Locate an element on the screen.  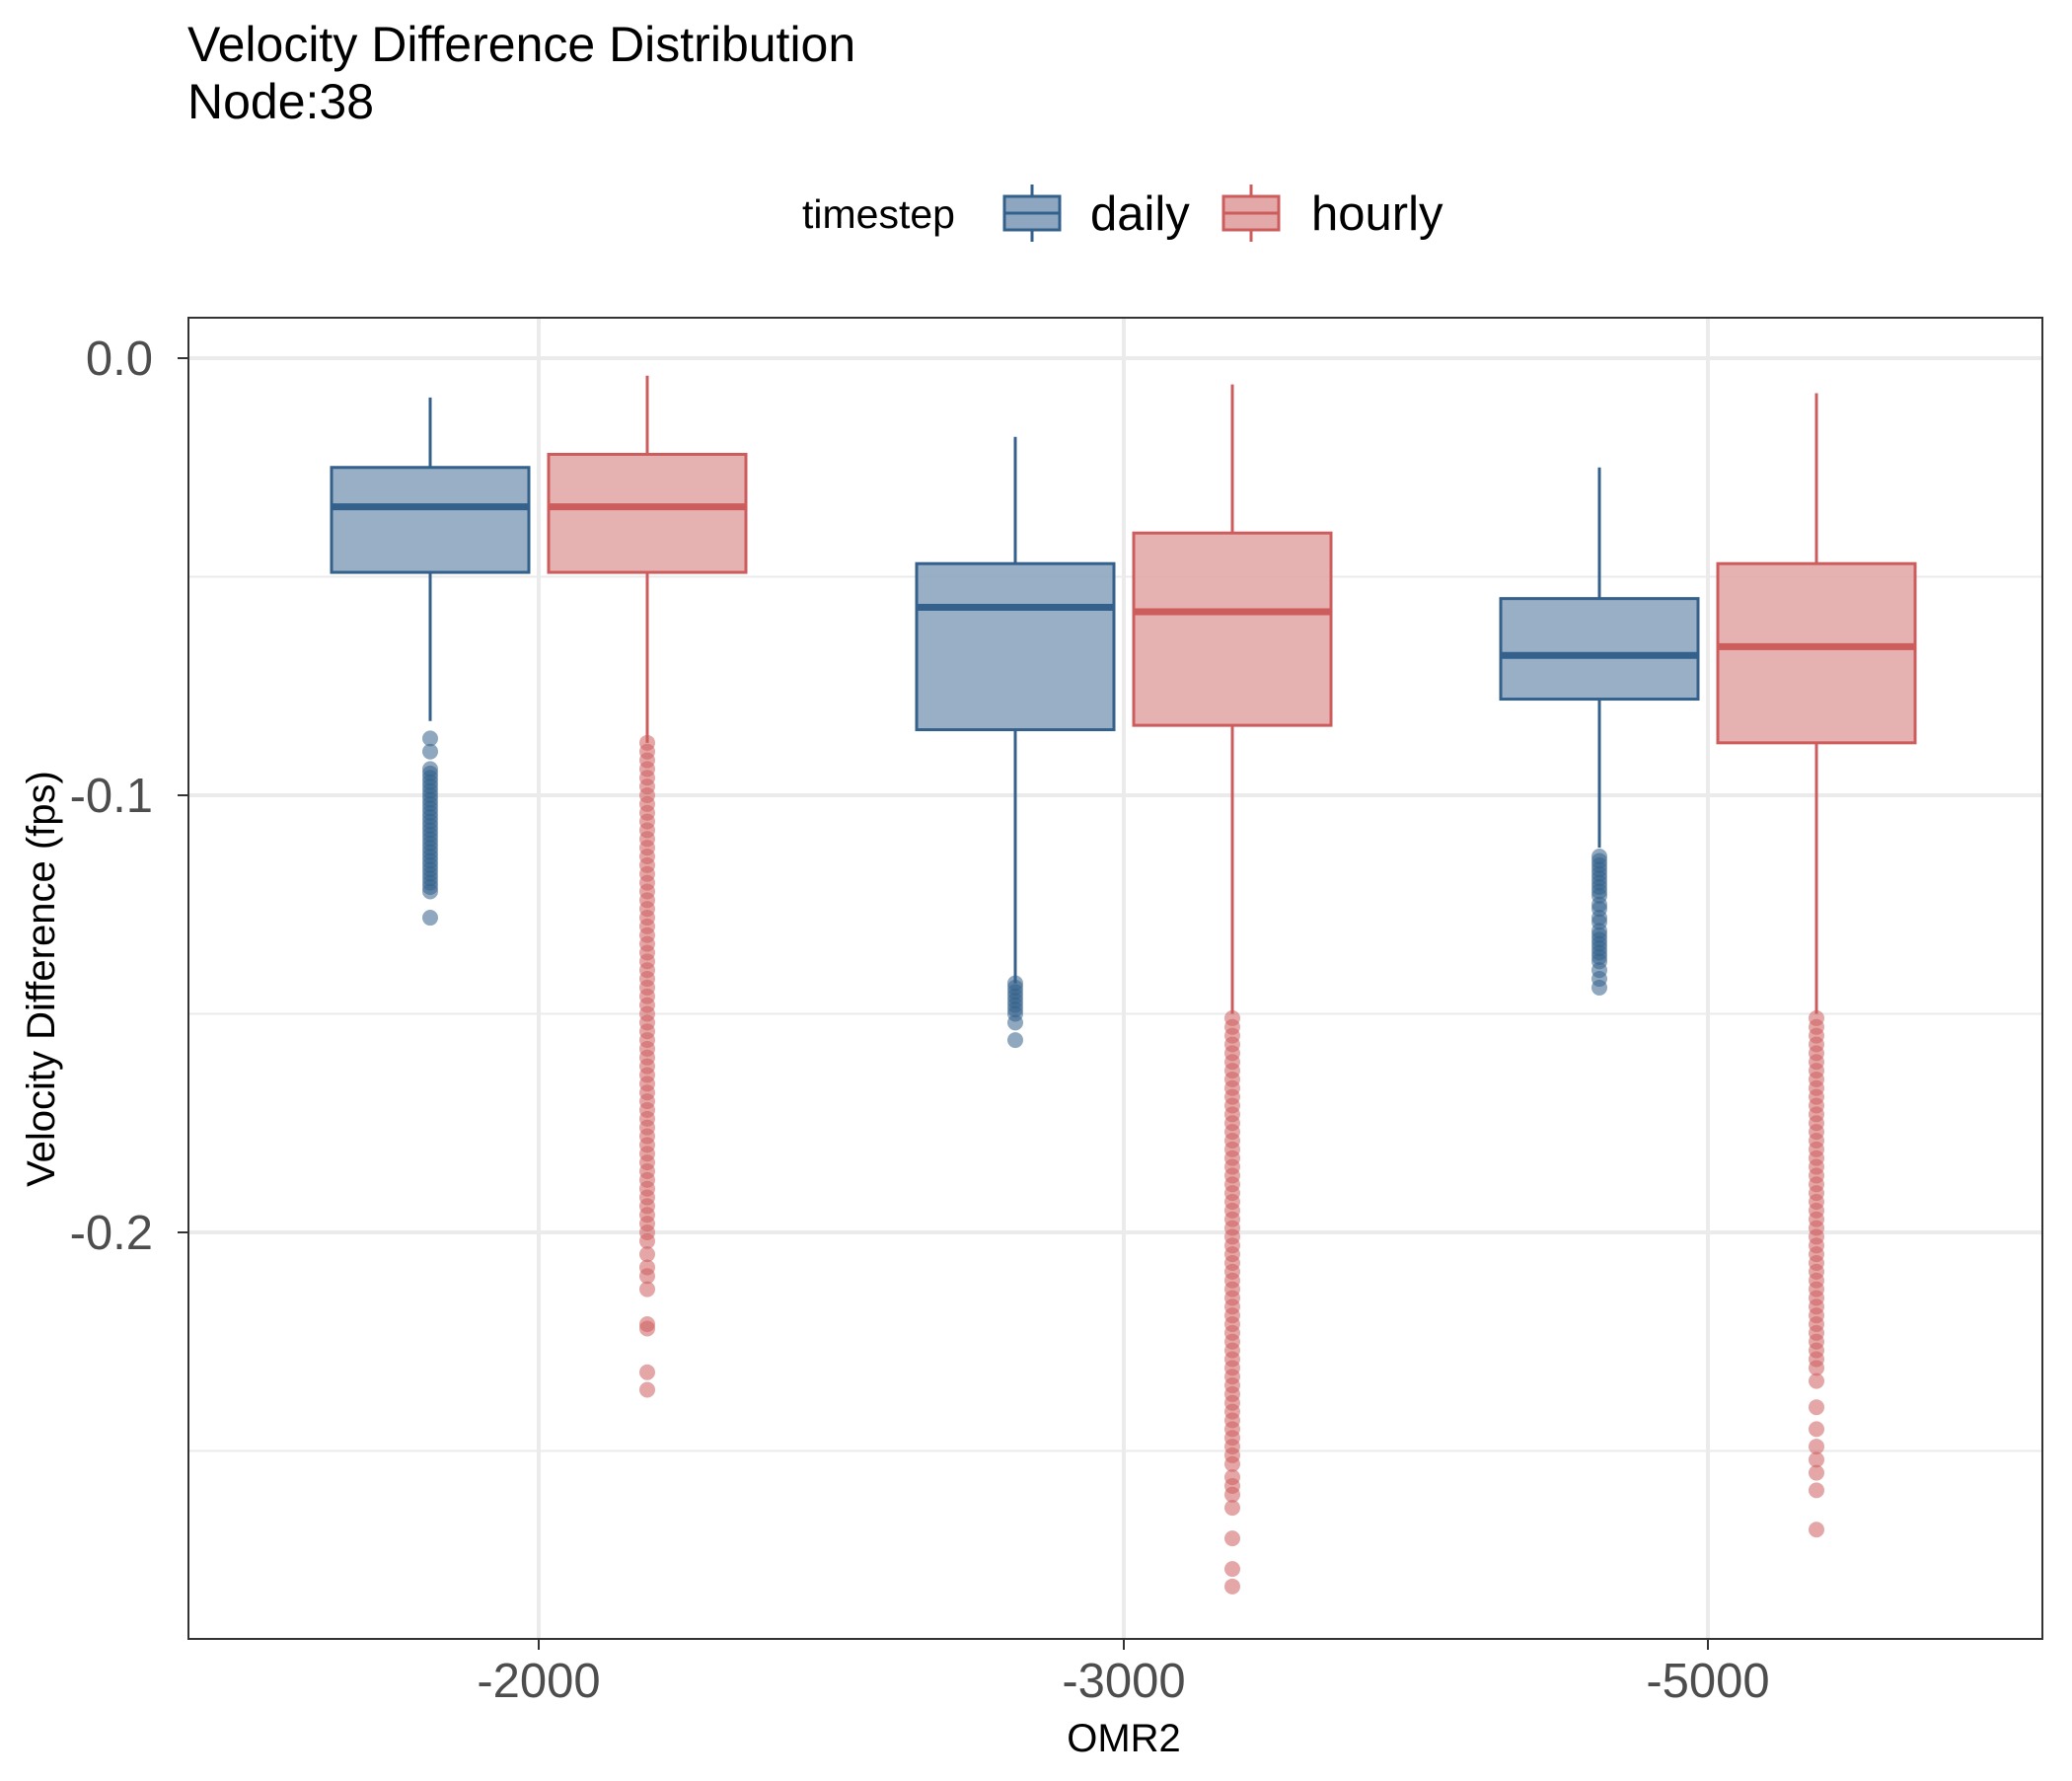
x-tick-label-0: -2000 is located at coordinates (539, 1681).